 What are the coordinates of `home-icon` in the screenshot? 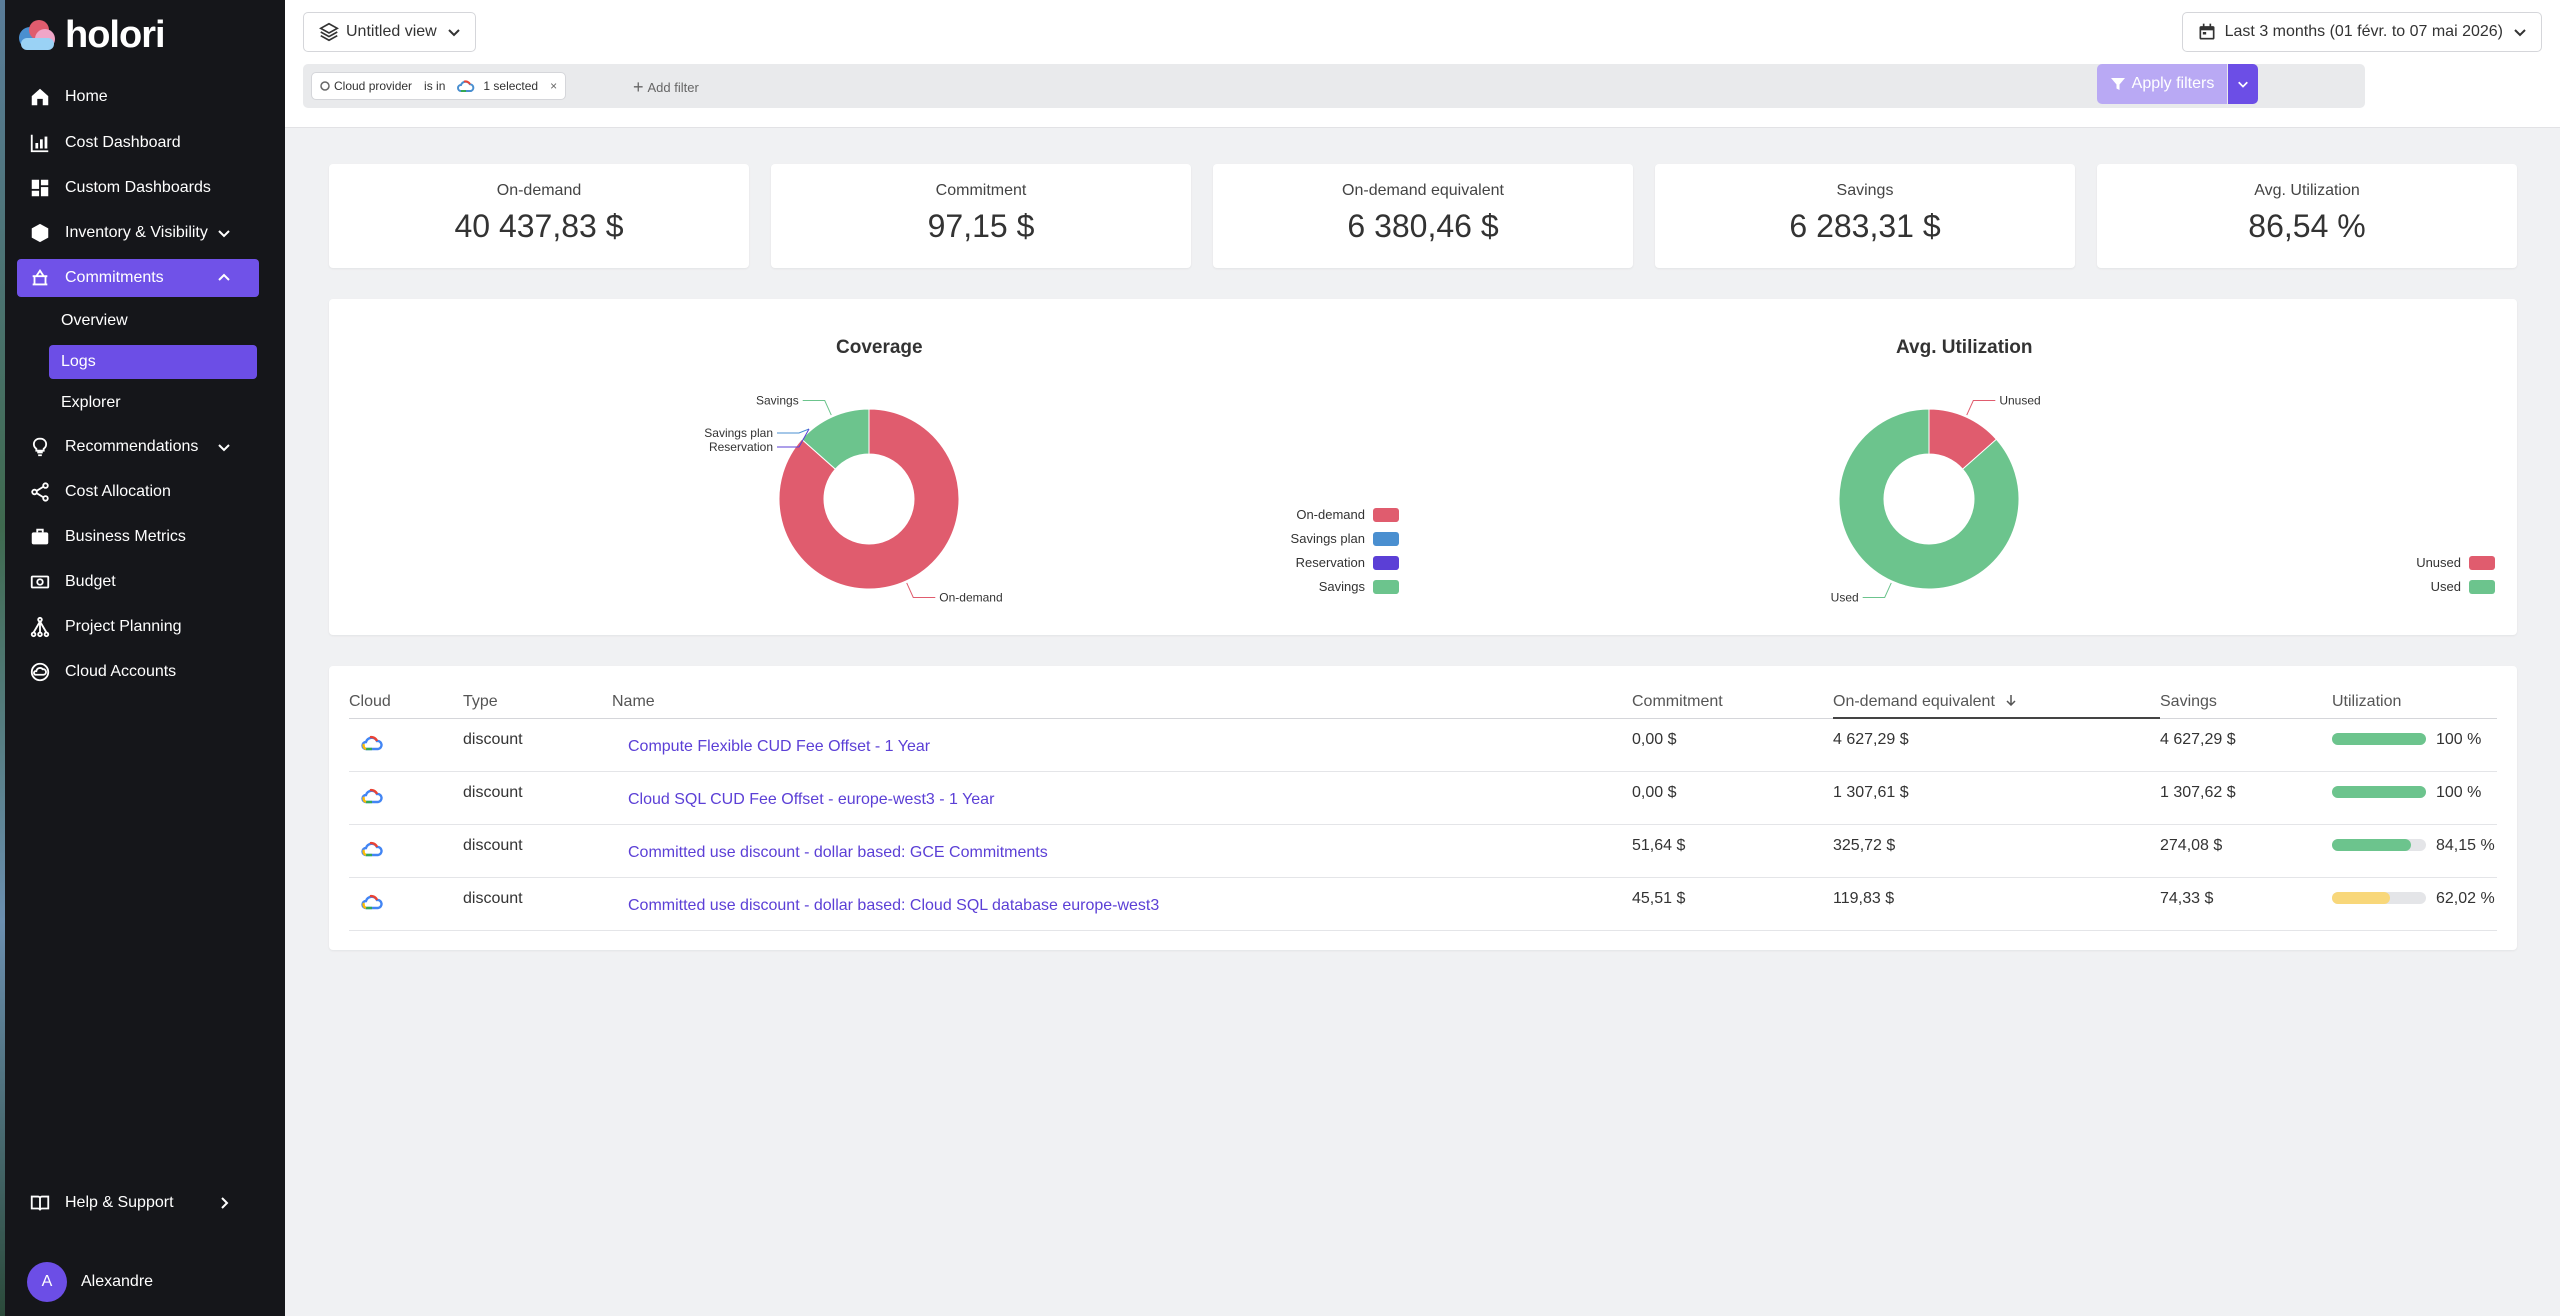 It's located at (40, 97).